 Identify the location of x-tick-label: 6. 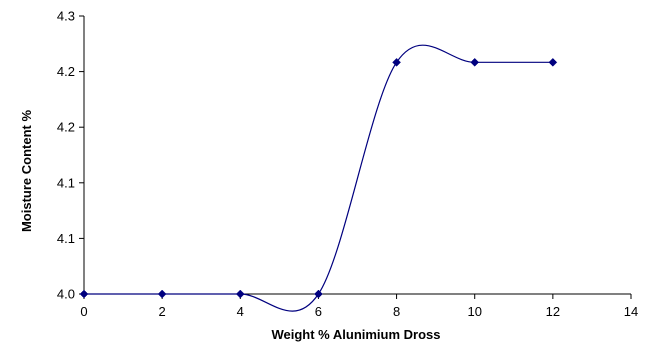
(318, 311).